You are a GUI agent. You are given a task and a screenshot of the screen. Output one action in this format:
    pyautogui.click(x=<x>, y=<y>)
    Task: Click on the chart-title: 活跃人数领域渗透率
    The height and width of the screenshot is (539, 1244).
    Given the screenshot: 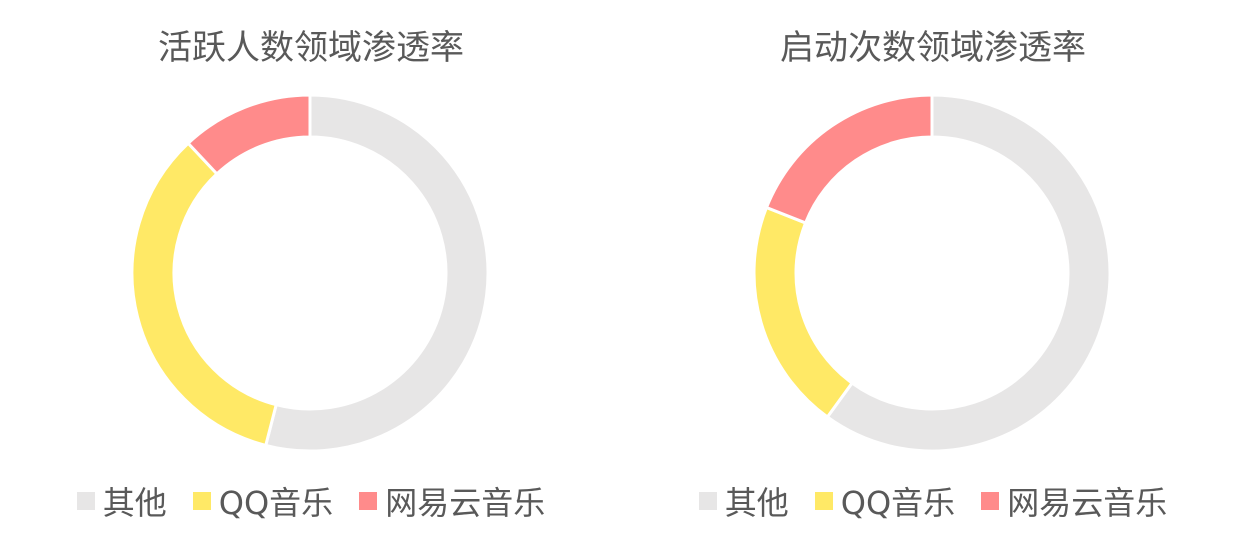 What is the action you would take?
    pyautogui.click(x=311, y=48)
    